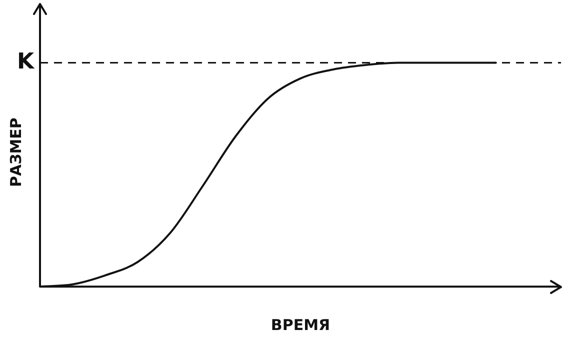 This screenshot has width=575, height=339. Describe the element at coordinates (15, 153) in the screenshot. I see `y-axis-title: РАЗМЕР` at that location.